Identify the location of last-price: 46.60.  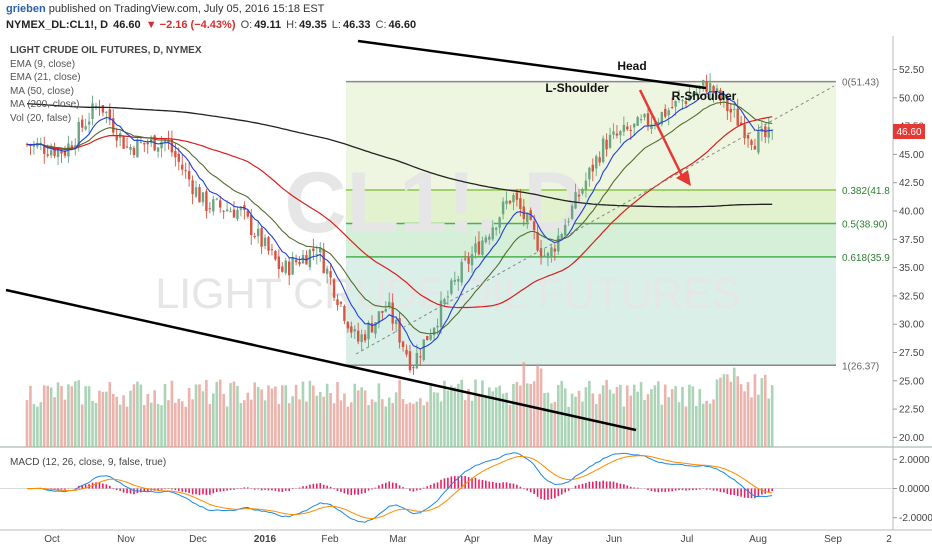
(127, 25).